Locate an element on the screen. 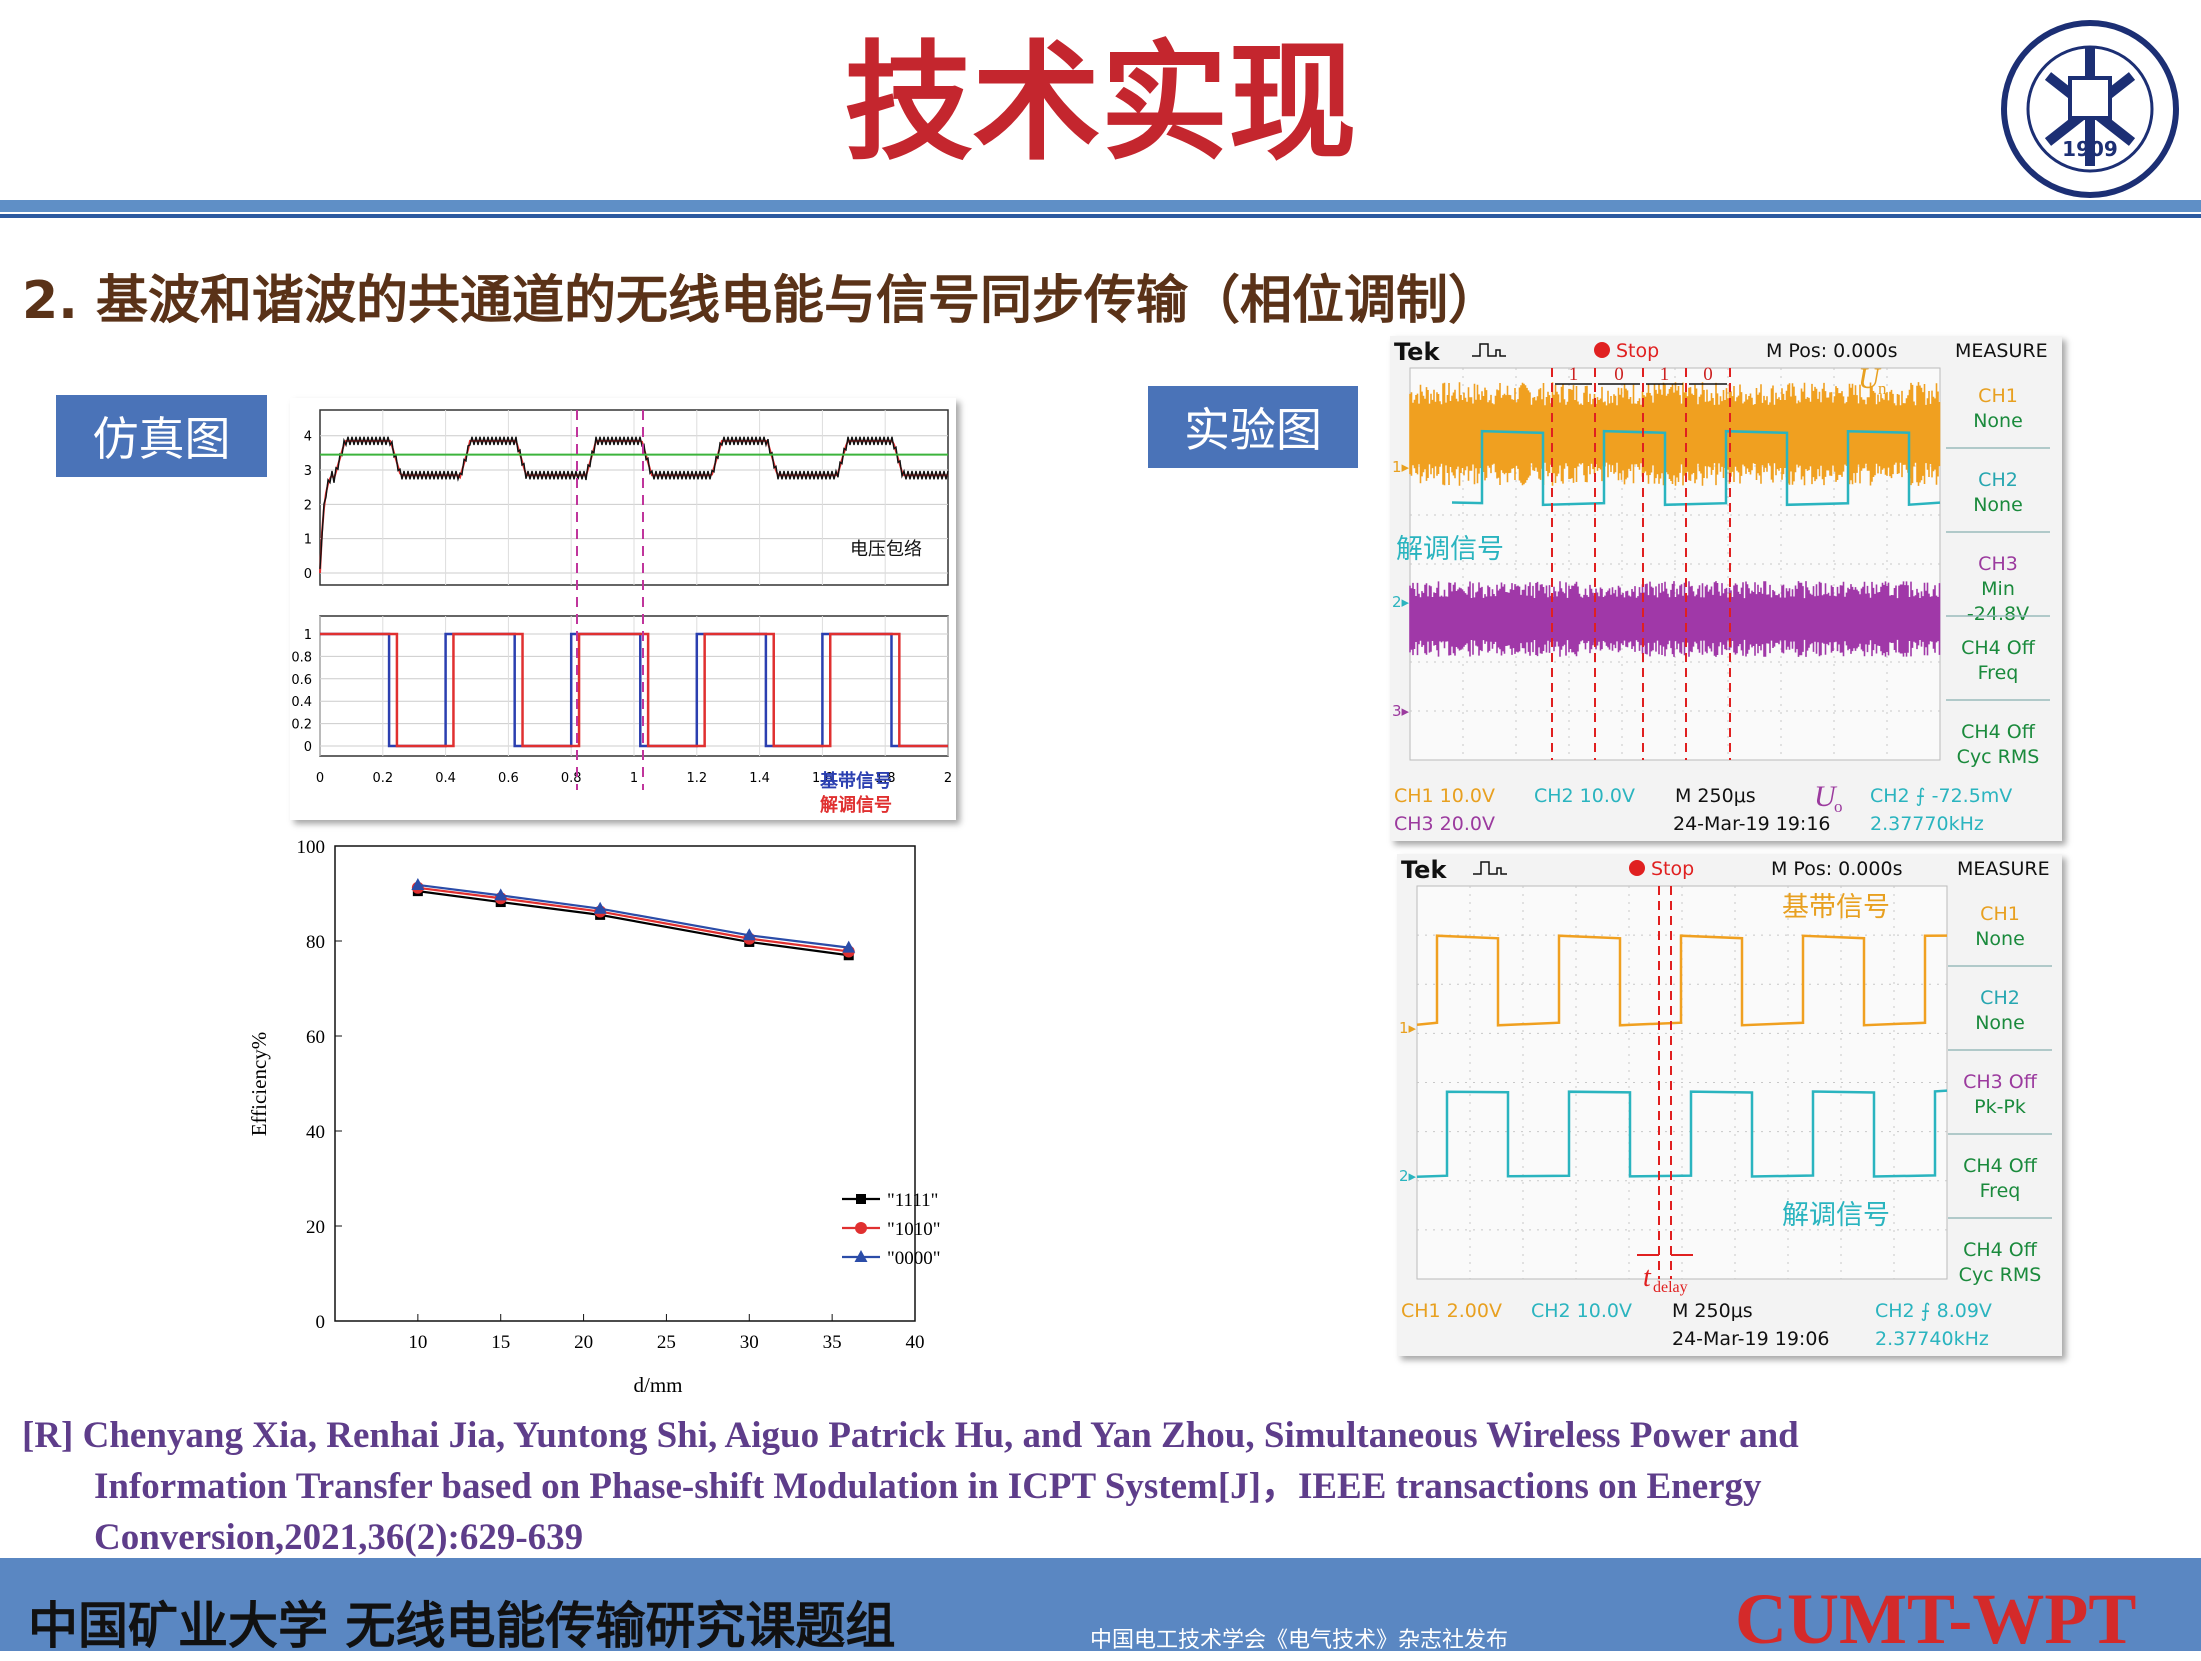 The image size is (2201, 1661). un-label: U is located at coordinates (1870, 378).